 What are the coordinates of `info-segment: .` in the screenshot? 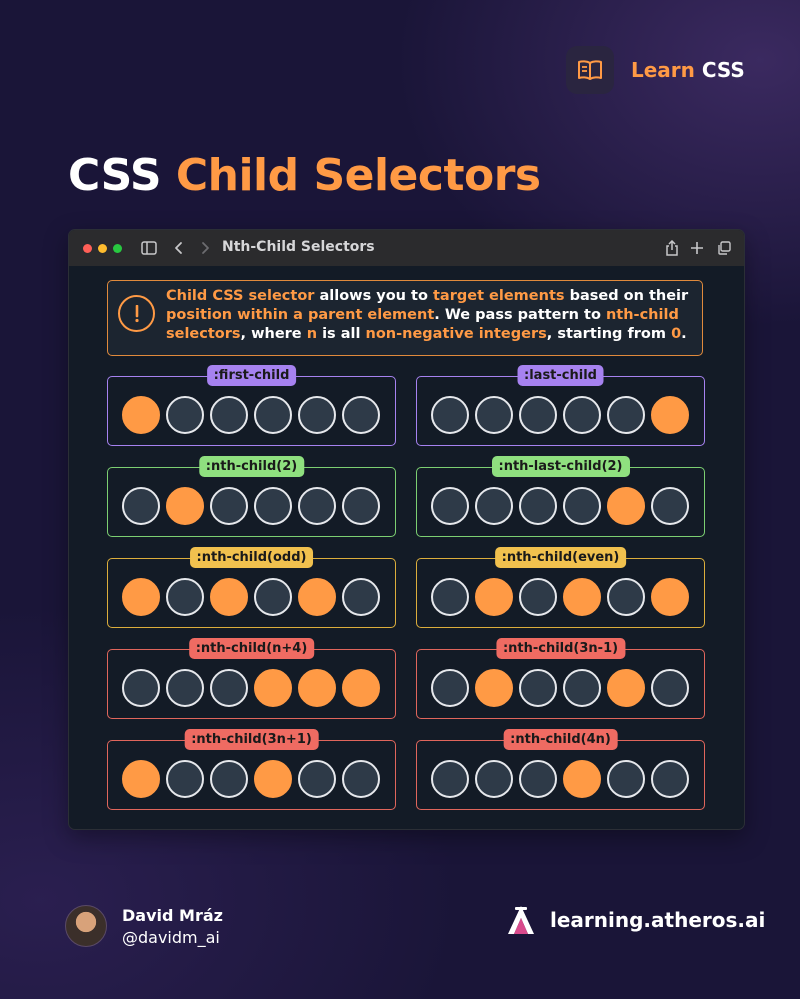 It's located at (684, 334).